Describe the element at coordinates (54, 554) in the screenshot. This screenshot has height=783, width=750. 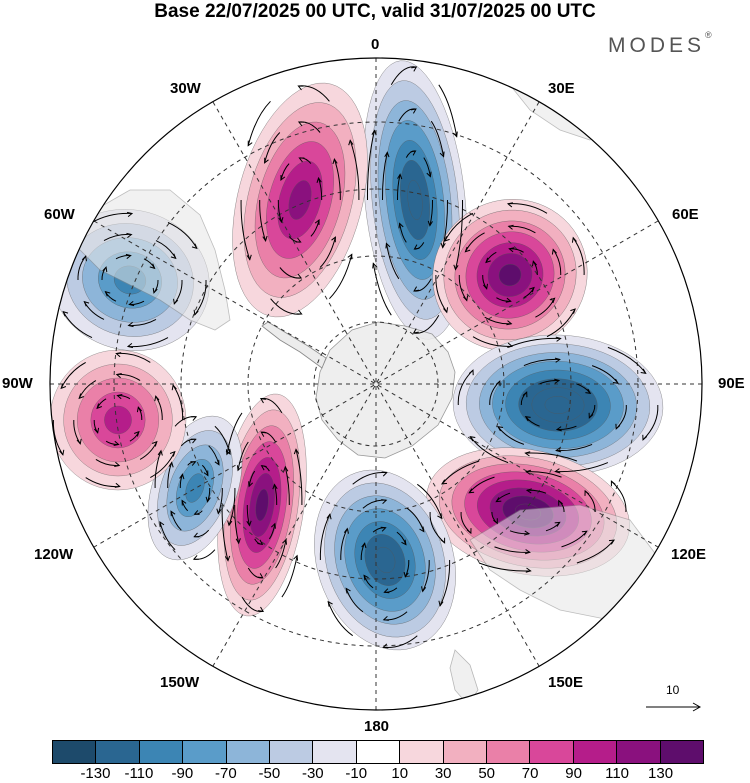
I see `label-lon-120w: 120W` at that location.